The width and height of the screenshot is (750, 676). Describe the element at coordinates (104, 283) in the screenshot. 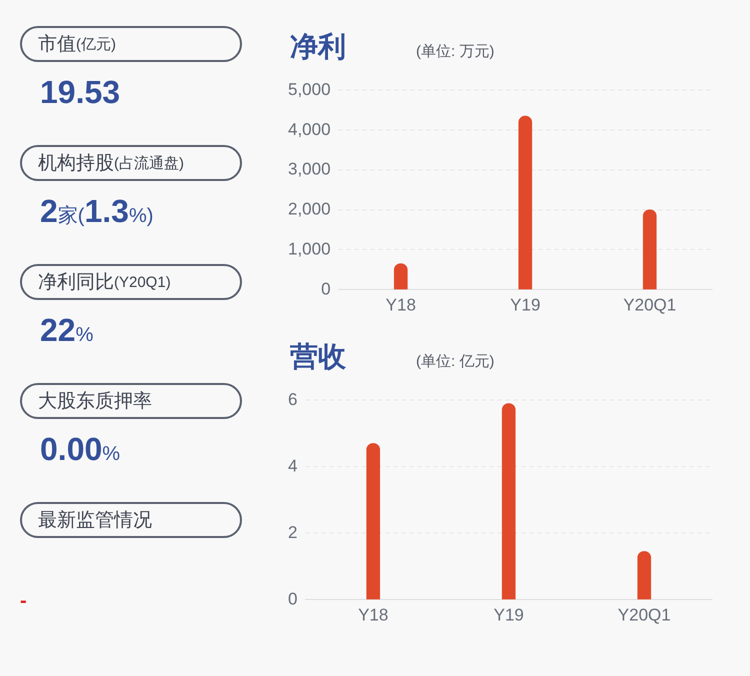

I see `text: 净利同比(Y20Q1)` at that location.